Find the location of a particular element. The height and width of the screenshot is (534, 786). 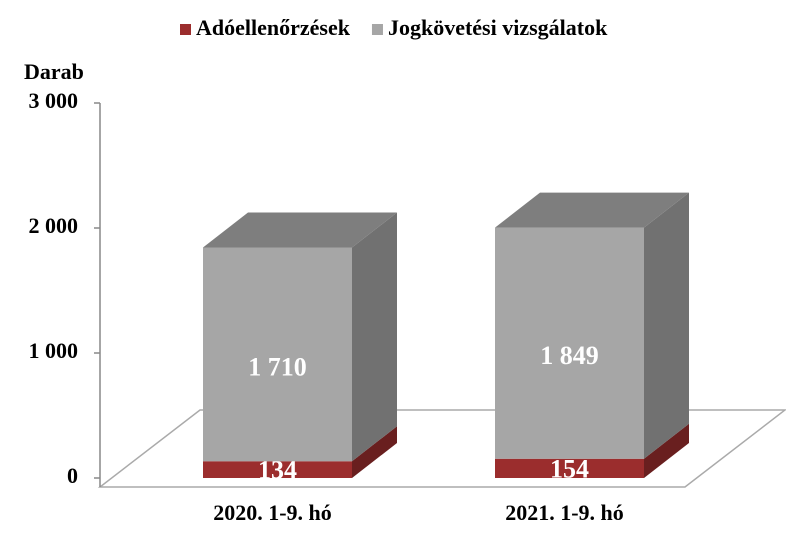

data-label: 1 849 is located at coordinates (569, 355).